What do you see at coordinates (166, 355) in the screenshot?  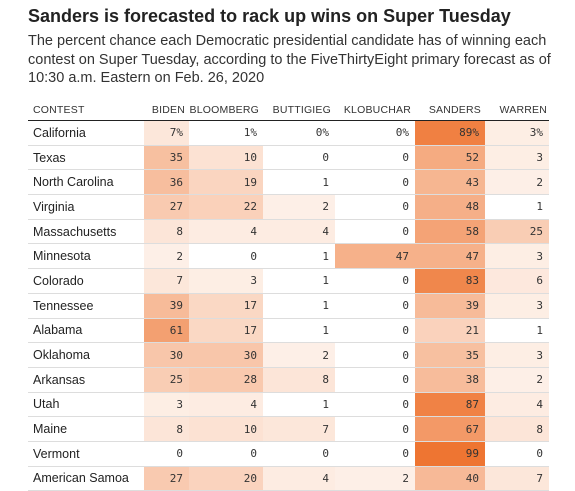 I see `cell-biden: 30` at bounding box center [166, 355].